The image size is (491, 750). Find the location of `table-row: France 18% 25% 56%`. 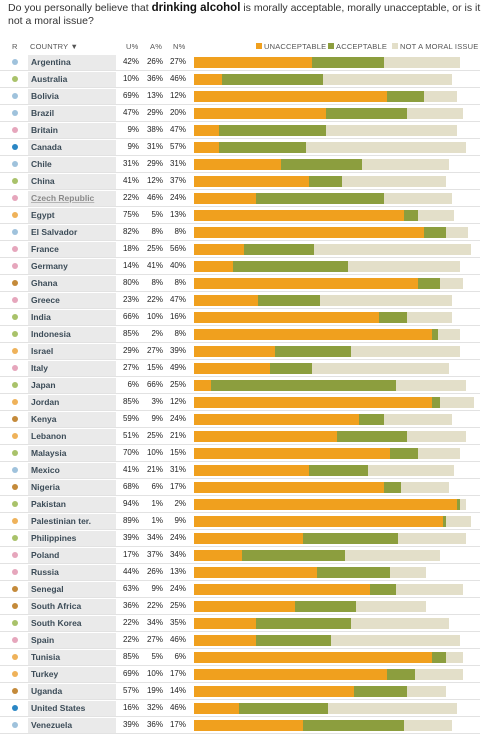

table-row: France 18% 25% 56% is located at coordinates (245, 249).